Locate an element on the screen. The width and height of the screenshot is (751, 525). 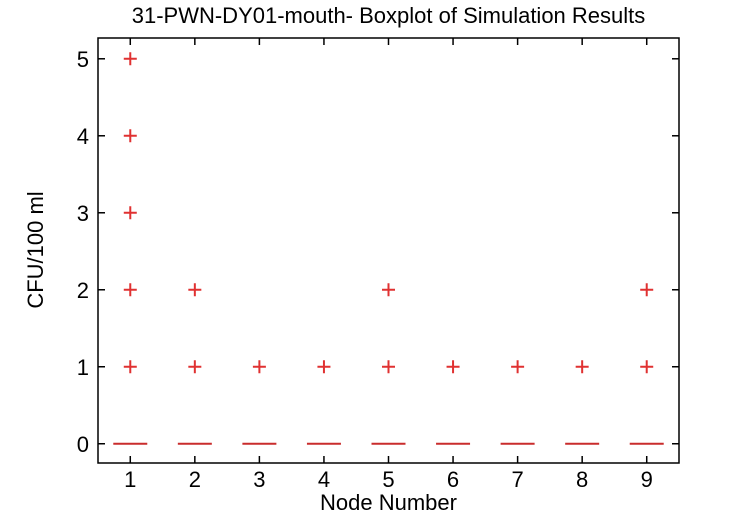
y-tick-label: 0 is located at coordinates (83, 444).